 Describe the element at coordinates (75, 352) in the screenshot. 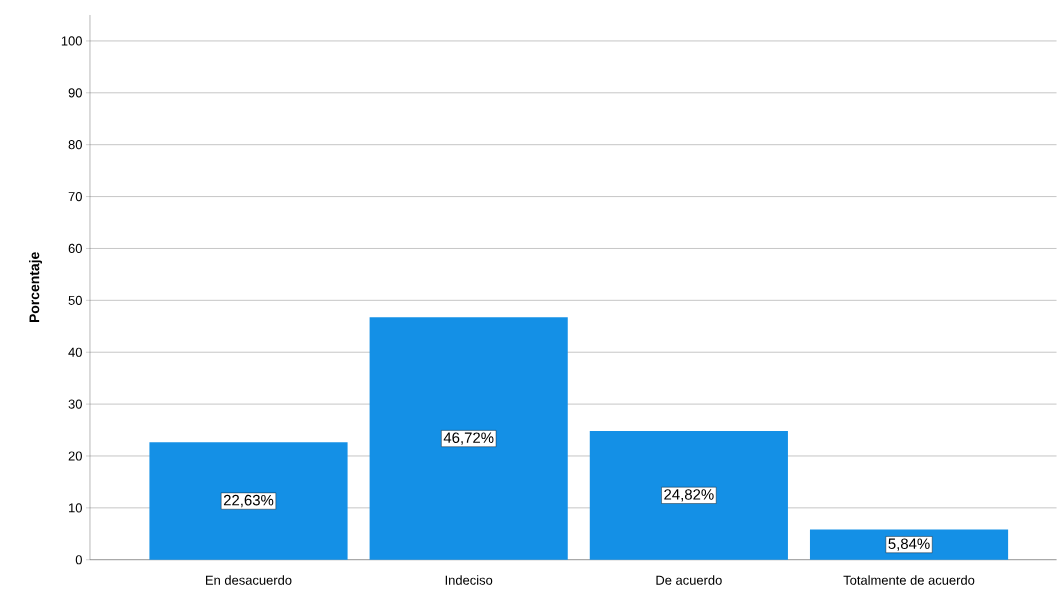

I see `y-tick-label: 40` at that location.